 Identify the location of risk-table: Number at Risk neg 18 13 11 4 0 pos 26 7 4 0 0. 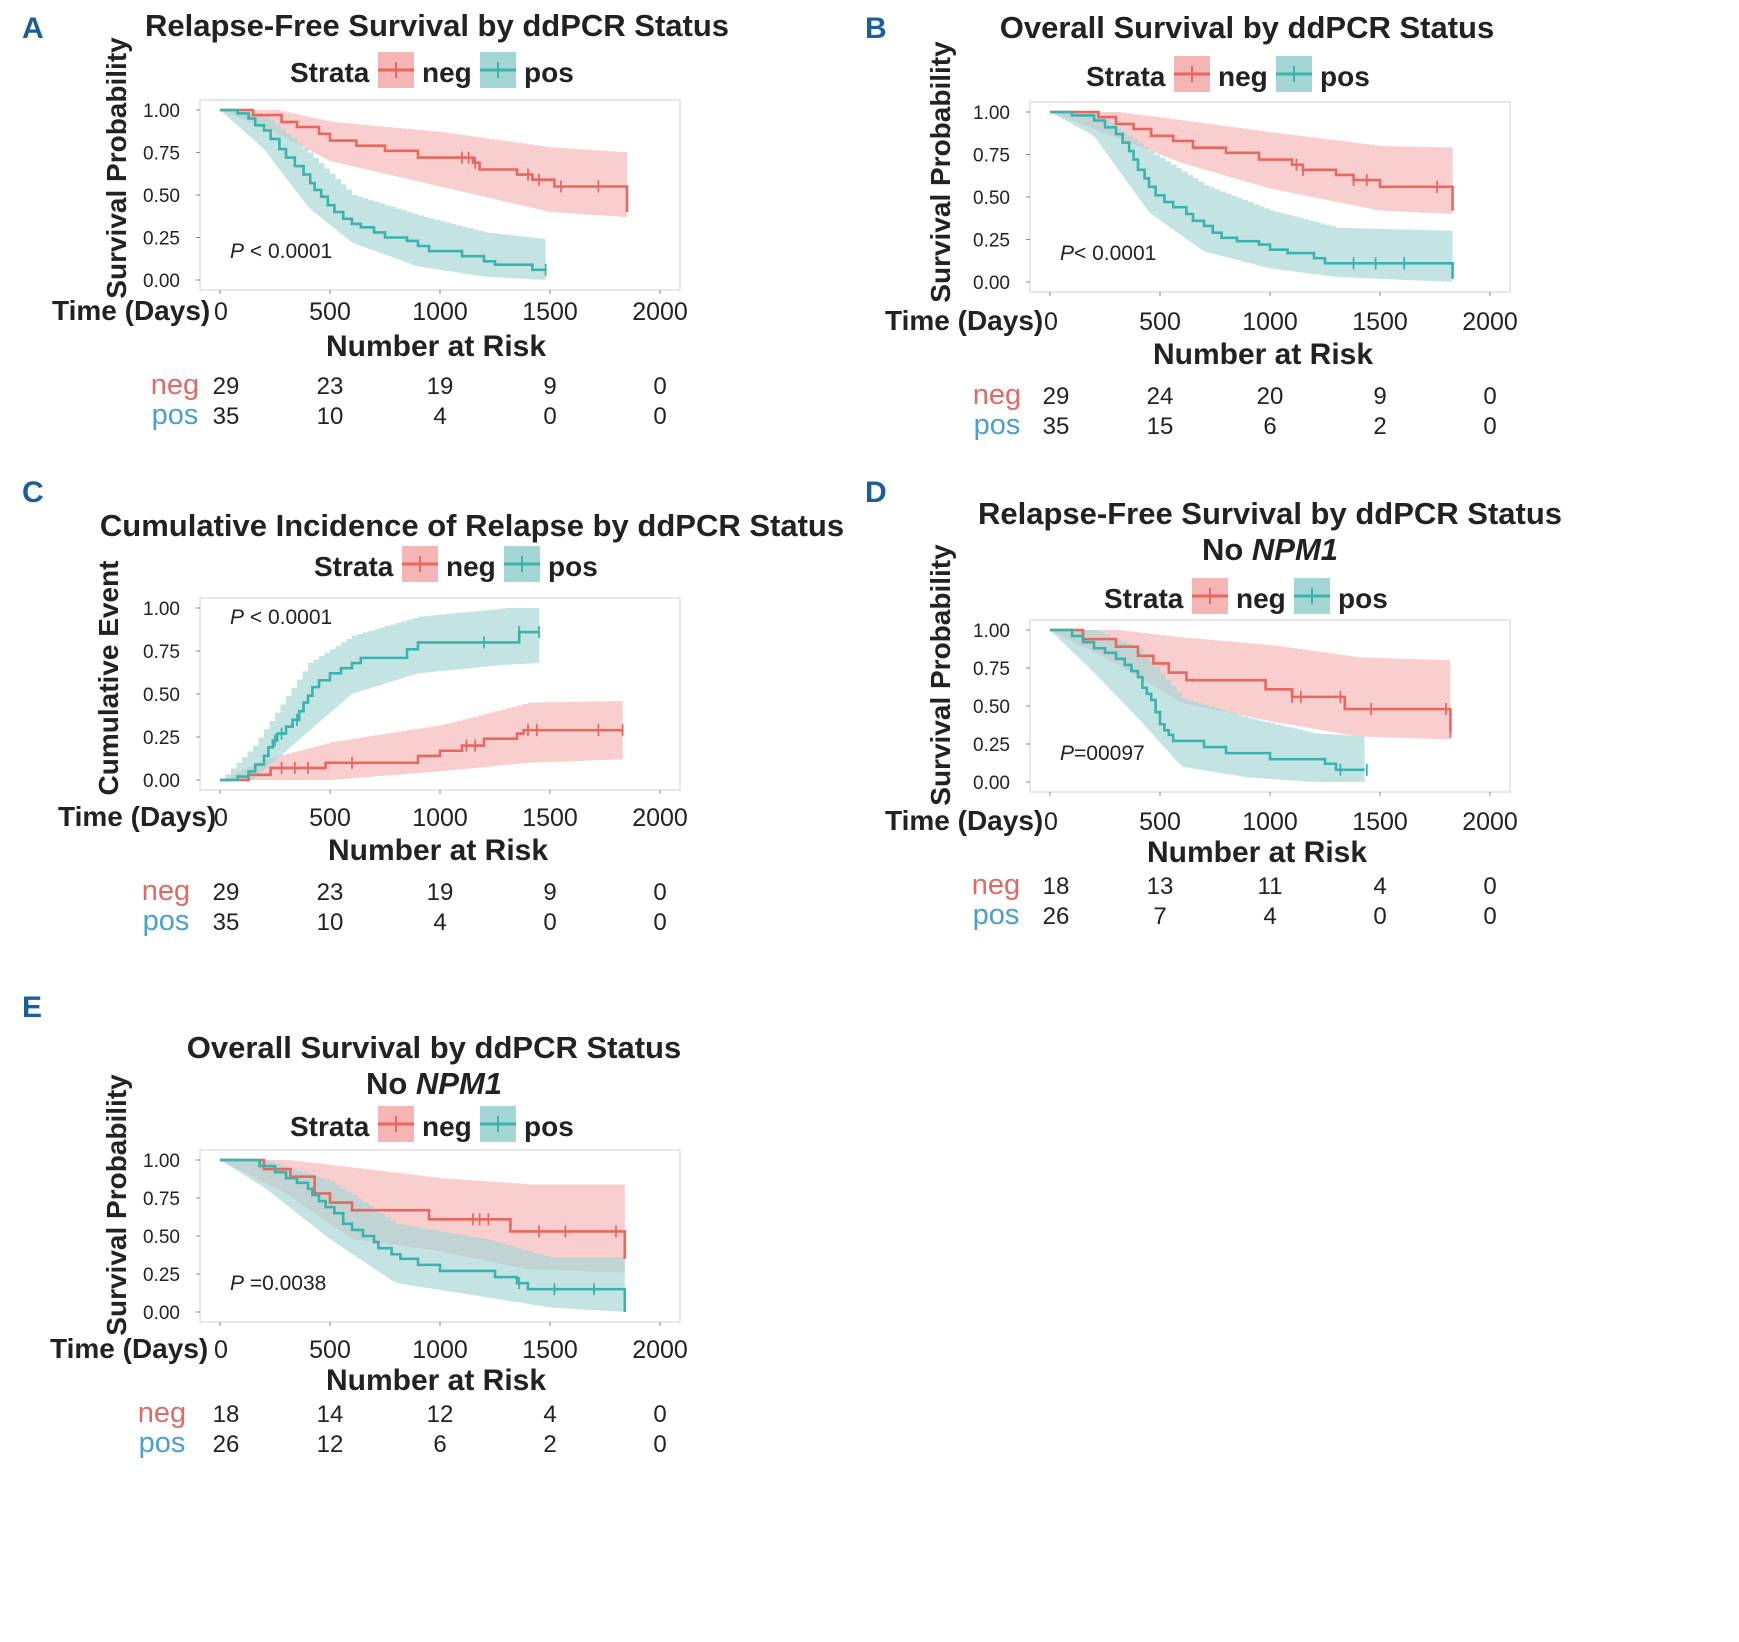
(1234, 883).